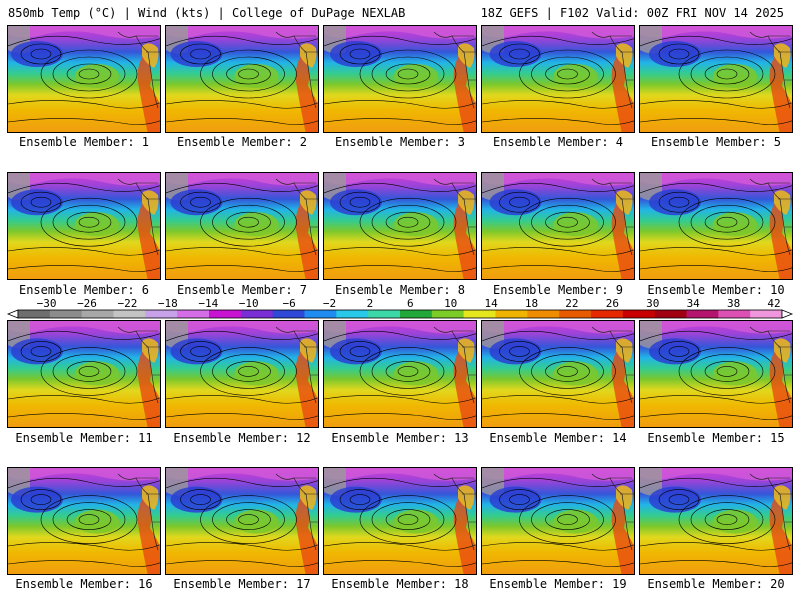 Image resolution: width=800 pixels, height=600 pixels. Describe the element at coordinates (329, 303) in the screenshot. I see `colorbar-tick-label: −2` at that location.